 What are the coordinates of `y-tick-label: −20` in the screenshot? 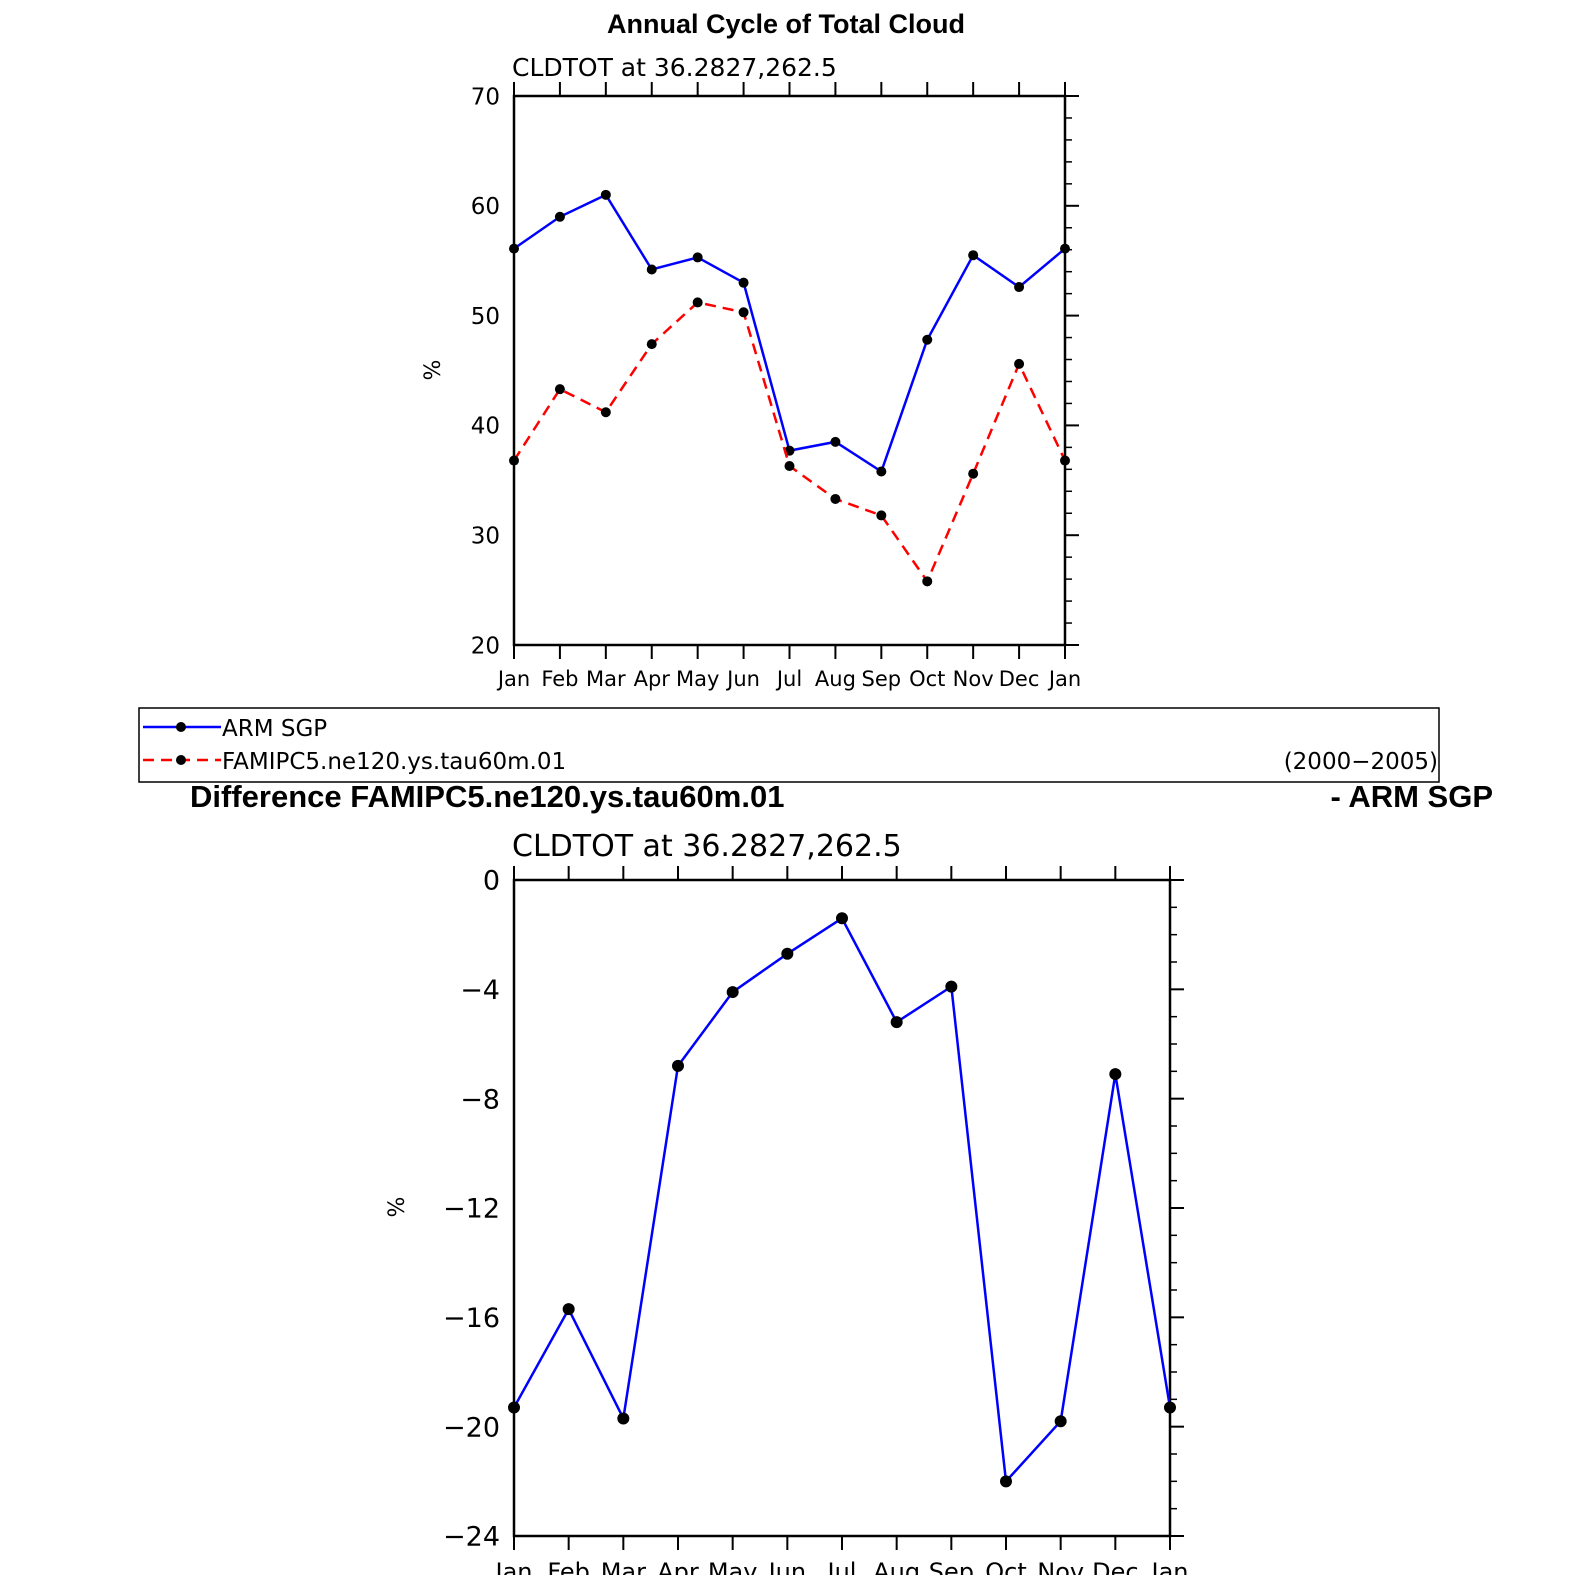 It's located at (471, 1427).